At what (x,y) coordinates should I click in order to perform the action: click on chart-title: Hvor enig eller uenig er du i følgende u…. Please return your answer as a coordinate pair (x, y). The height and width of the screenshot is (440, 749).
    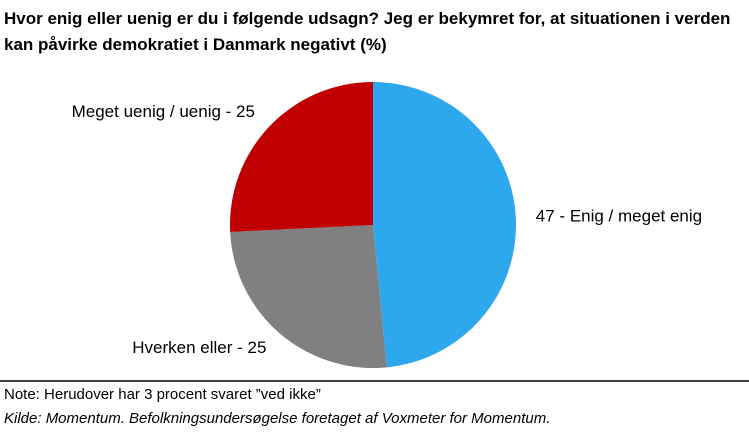
    Looking at the image, I should click on (367, 31).